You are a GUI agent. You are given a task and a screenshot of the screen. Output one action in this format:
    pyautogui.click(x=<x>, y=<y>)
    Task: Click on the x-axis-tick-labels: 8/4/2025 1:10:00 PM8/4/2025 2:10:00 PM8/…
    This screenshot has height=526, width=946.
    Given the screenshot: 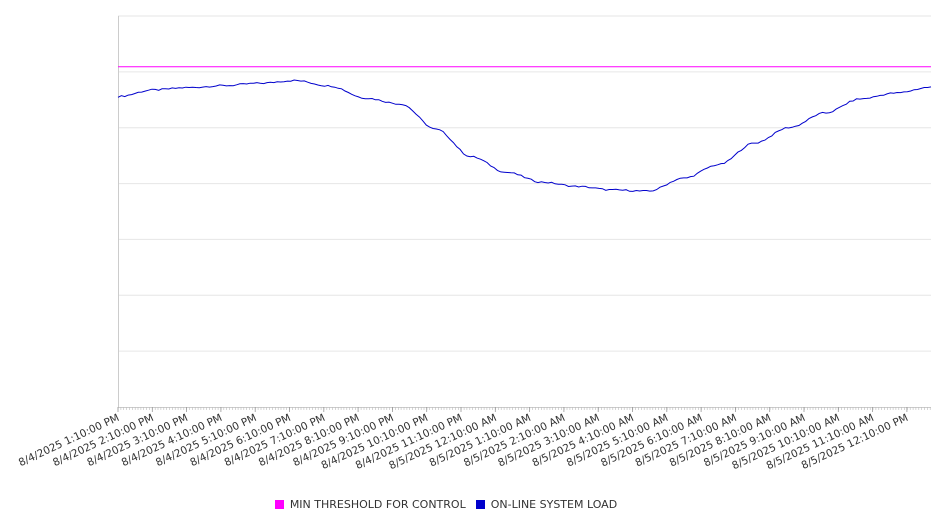 What is the action you would take?
    pyautogui.click(x=463, y=439)
    